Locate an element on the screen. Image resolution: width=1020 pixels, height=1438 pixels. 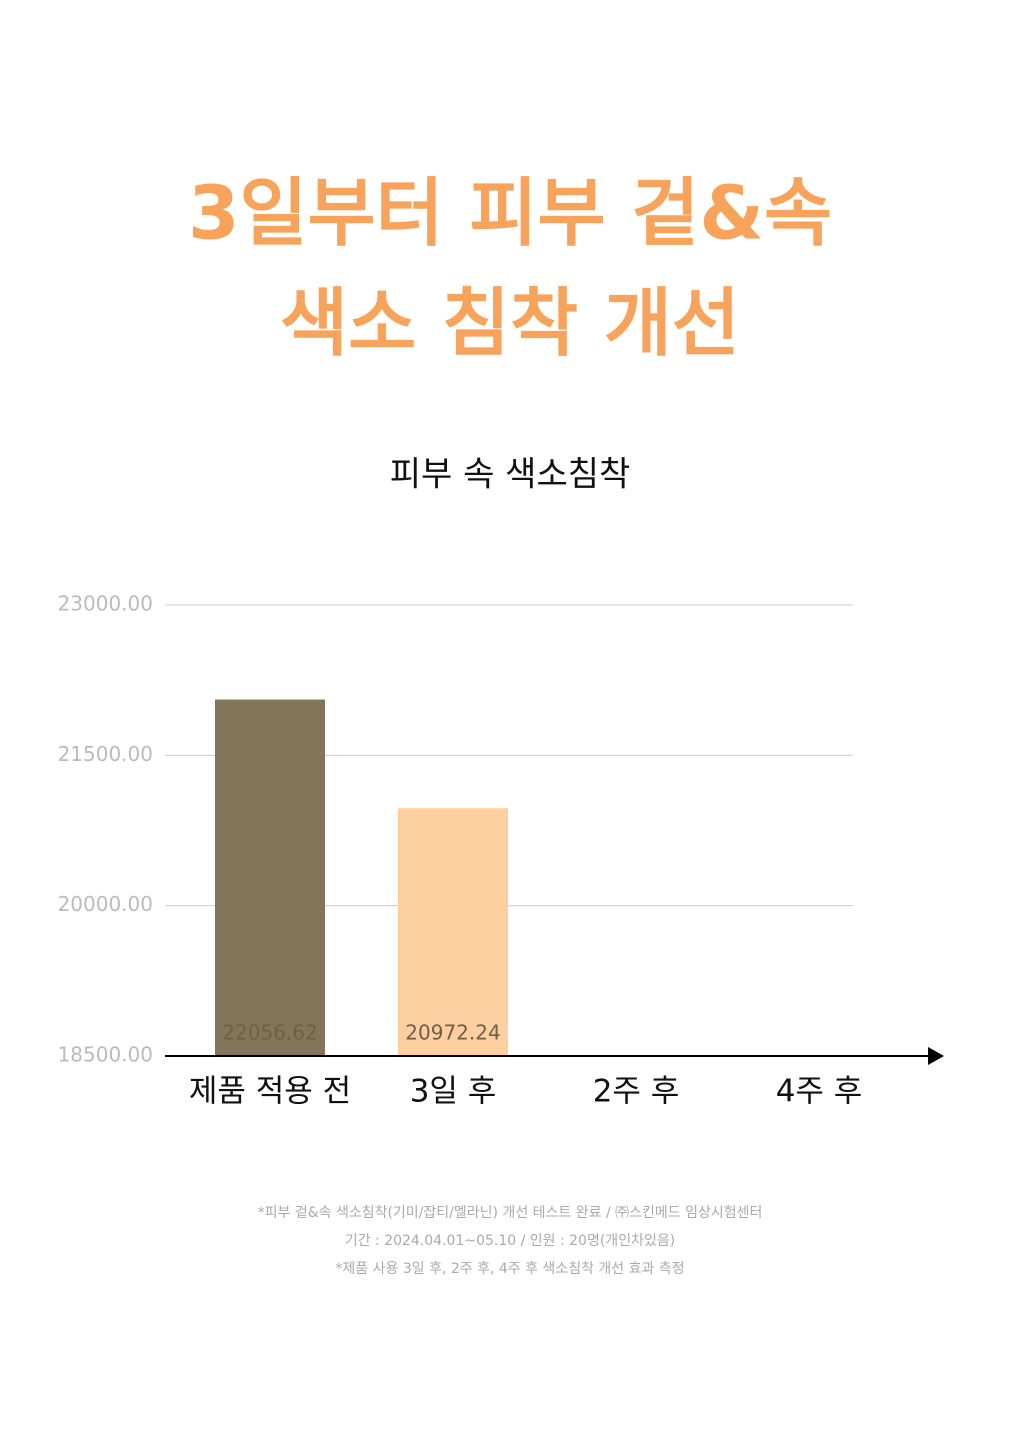
note: 기간 : 2024.04.01~05.10 / 인원 : 20명(개인차있음) is located at coordinates (510, 1241).